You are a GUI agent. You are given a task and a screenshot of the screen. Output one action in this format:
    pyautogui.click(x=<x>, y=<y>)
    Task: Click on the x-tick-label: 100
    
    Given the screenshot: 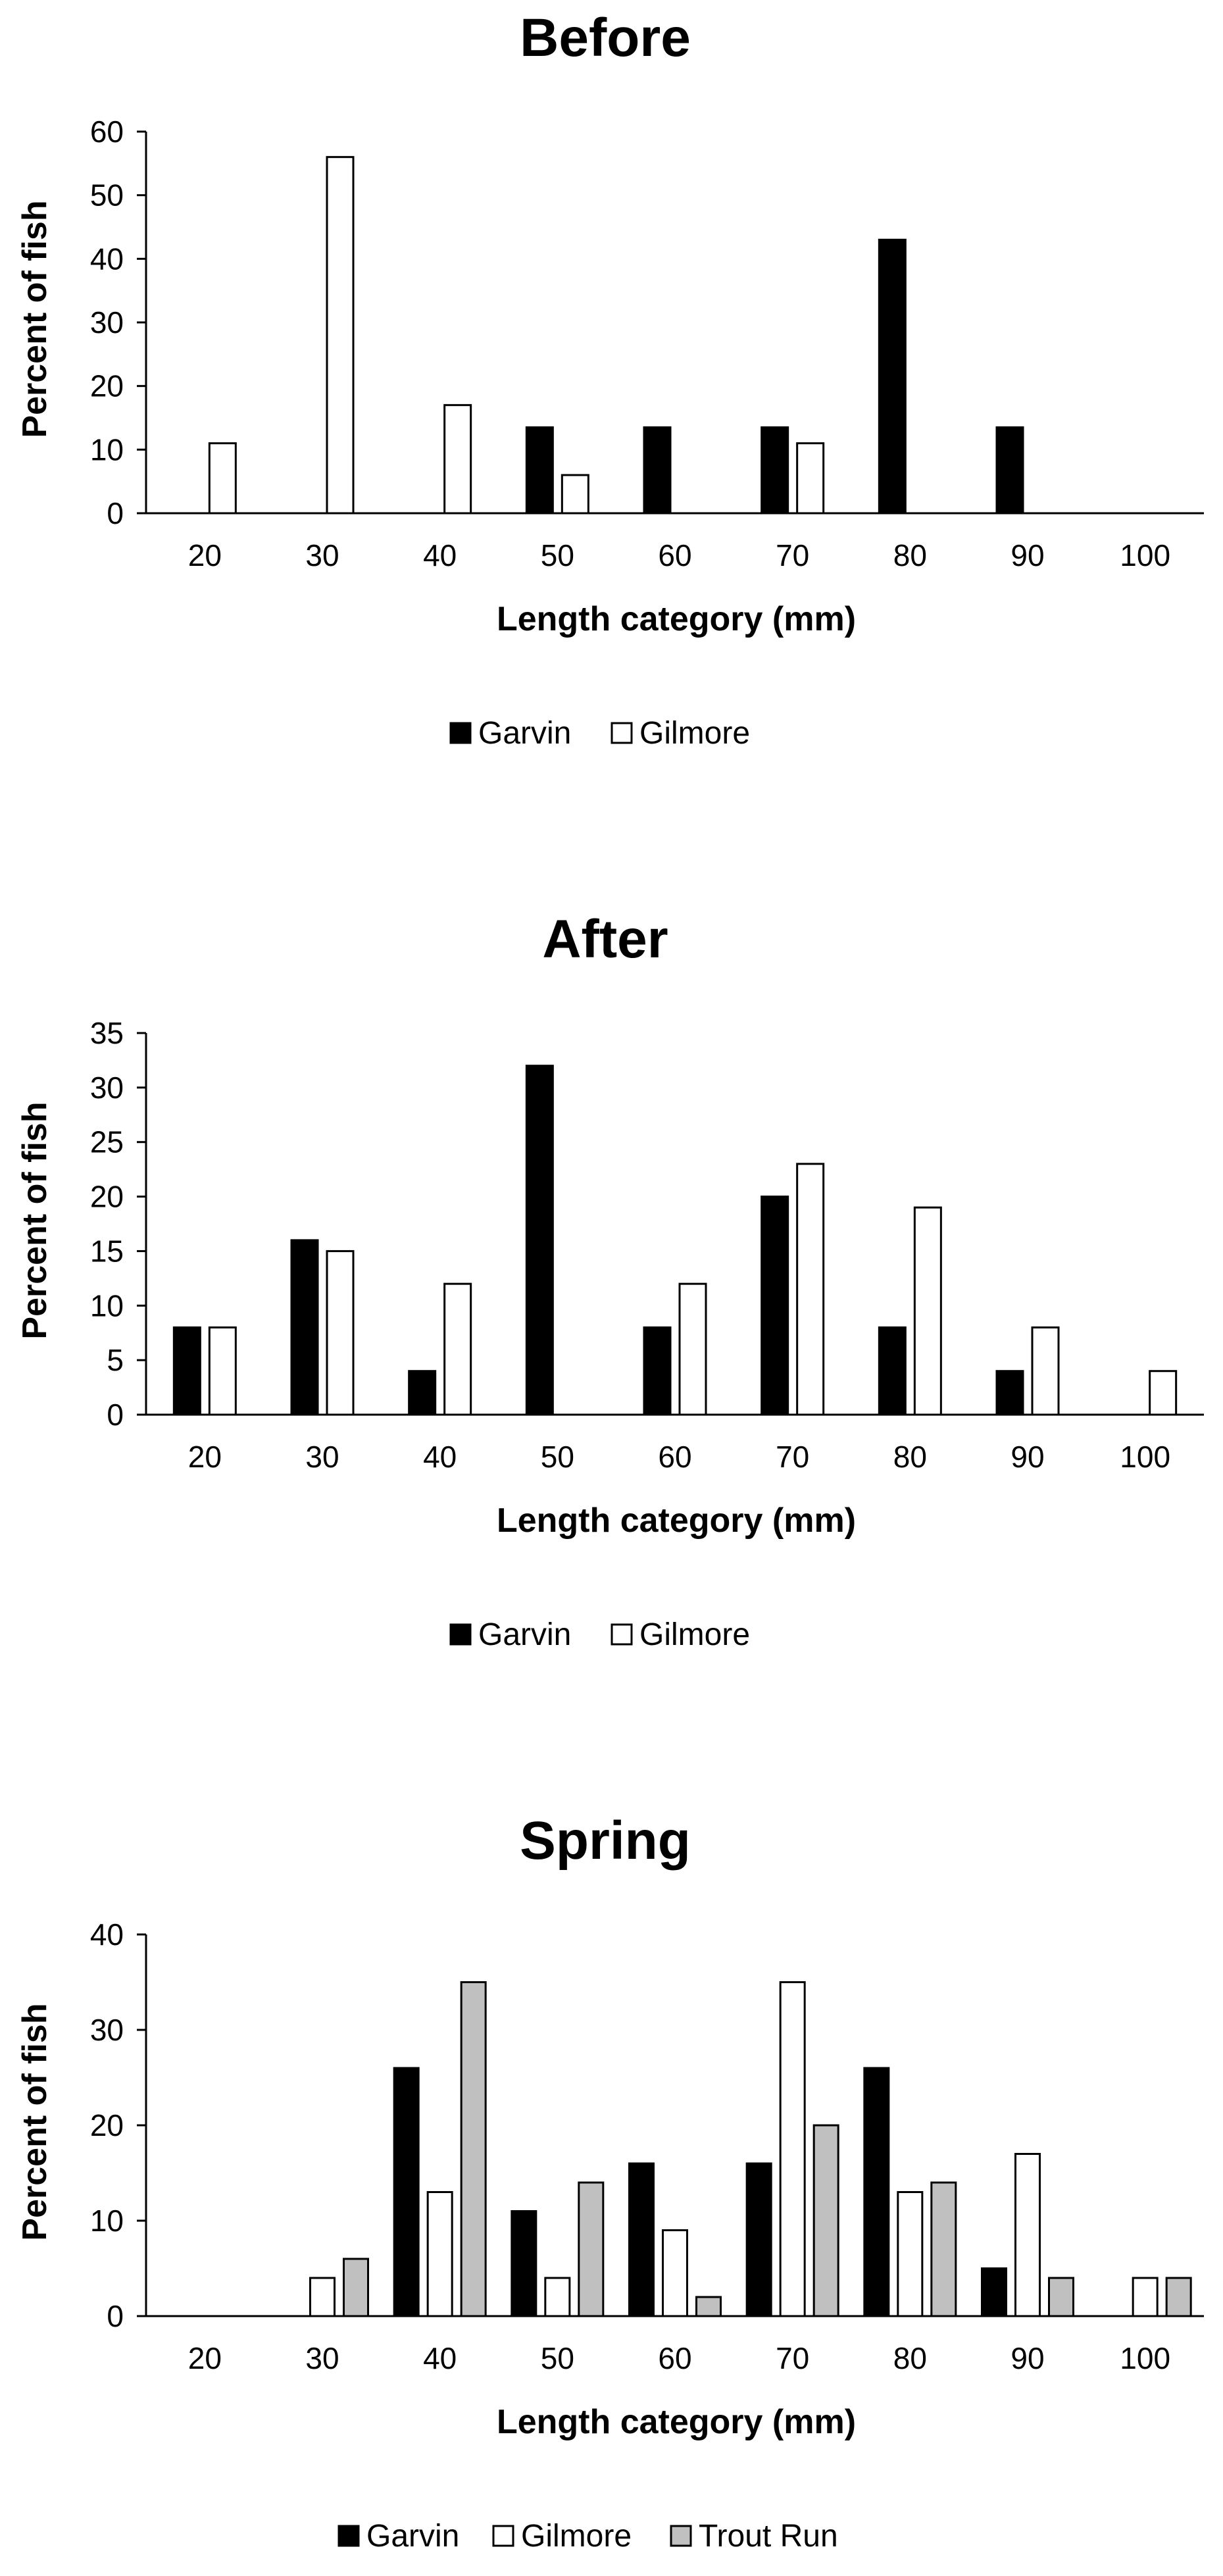 What is the action you would take?
    pyautogui.click(x=1145, y=555)
    